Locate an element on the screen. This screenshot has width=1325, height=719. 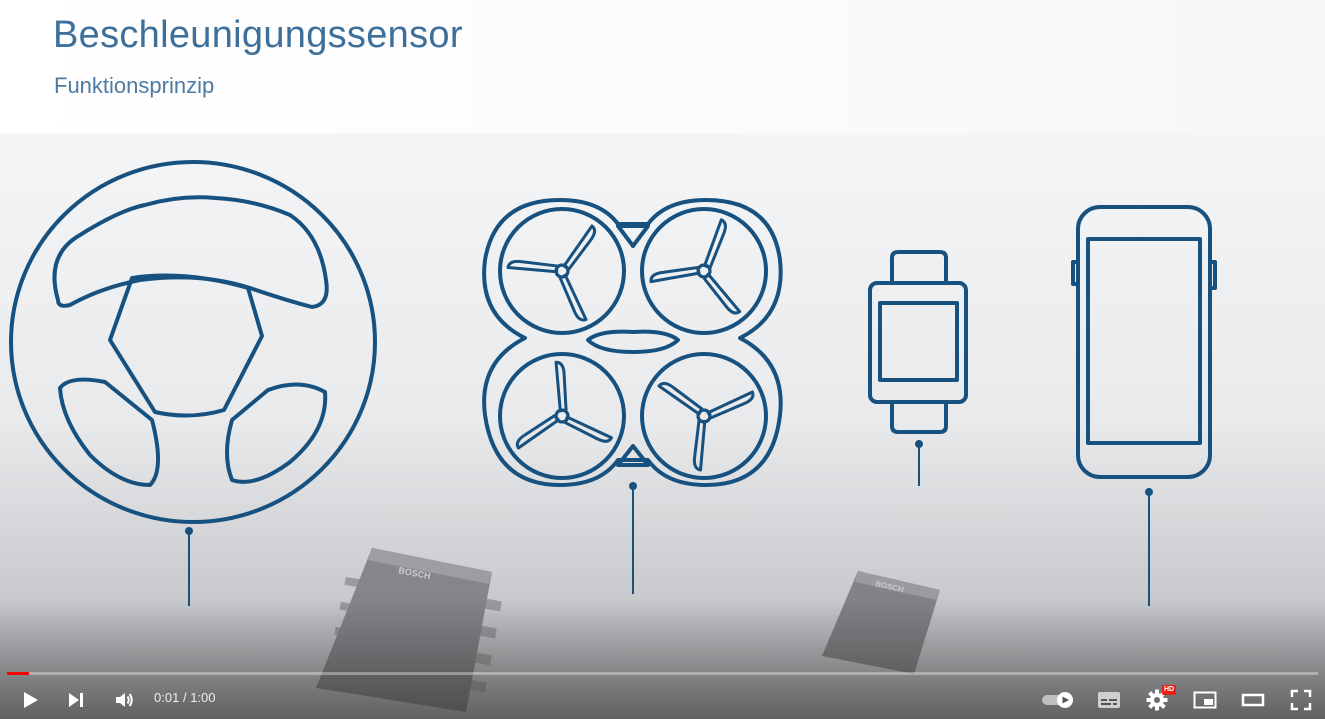
mute-button is located at coordinates (124, 699).